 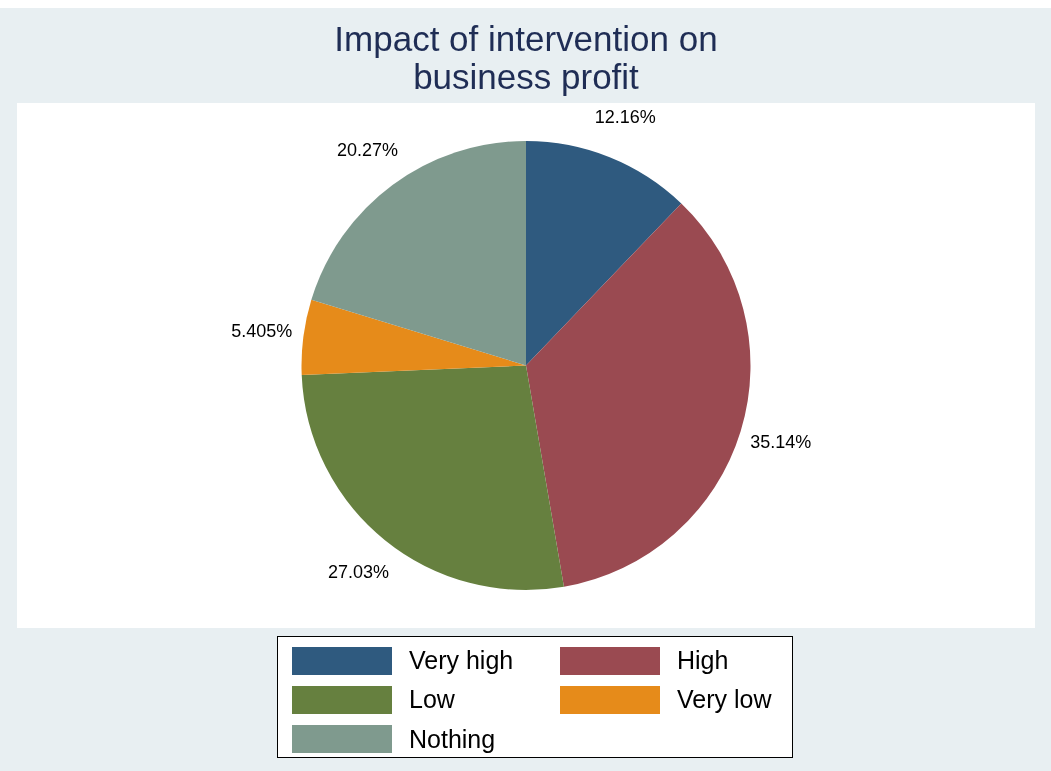 What do you see at coordinates (368, 150) in the screenshot?
I see `data-label: 20.27%` at bounding box center [368, 150].